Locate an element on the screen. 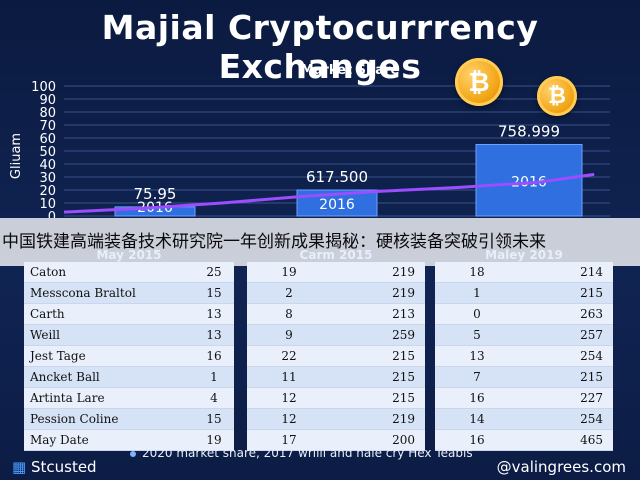 The width and height of the screenshot is (640, 480). table-row: 14 254 is located at coordinates (524, 419).